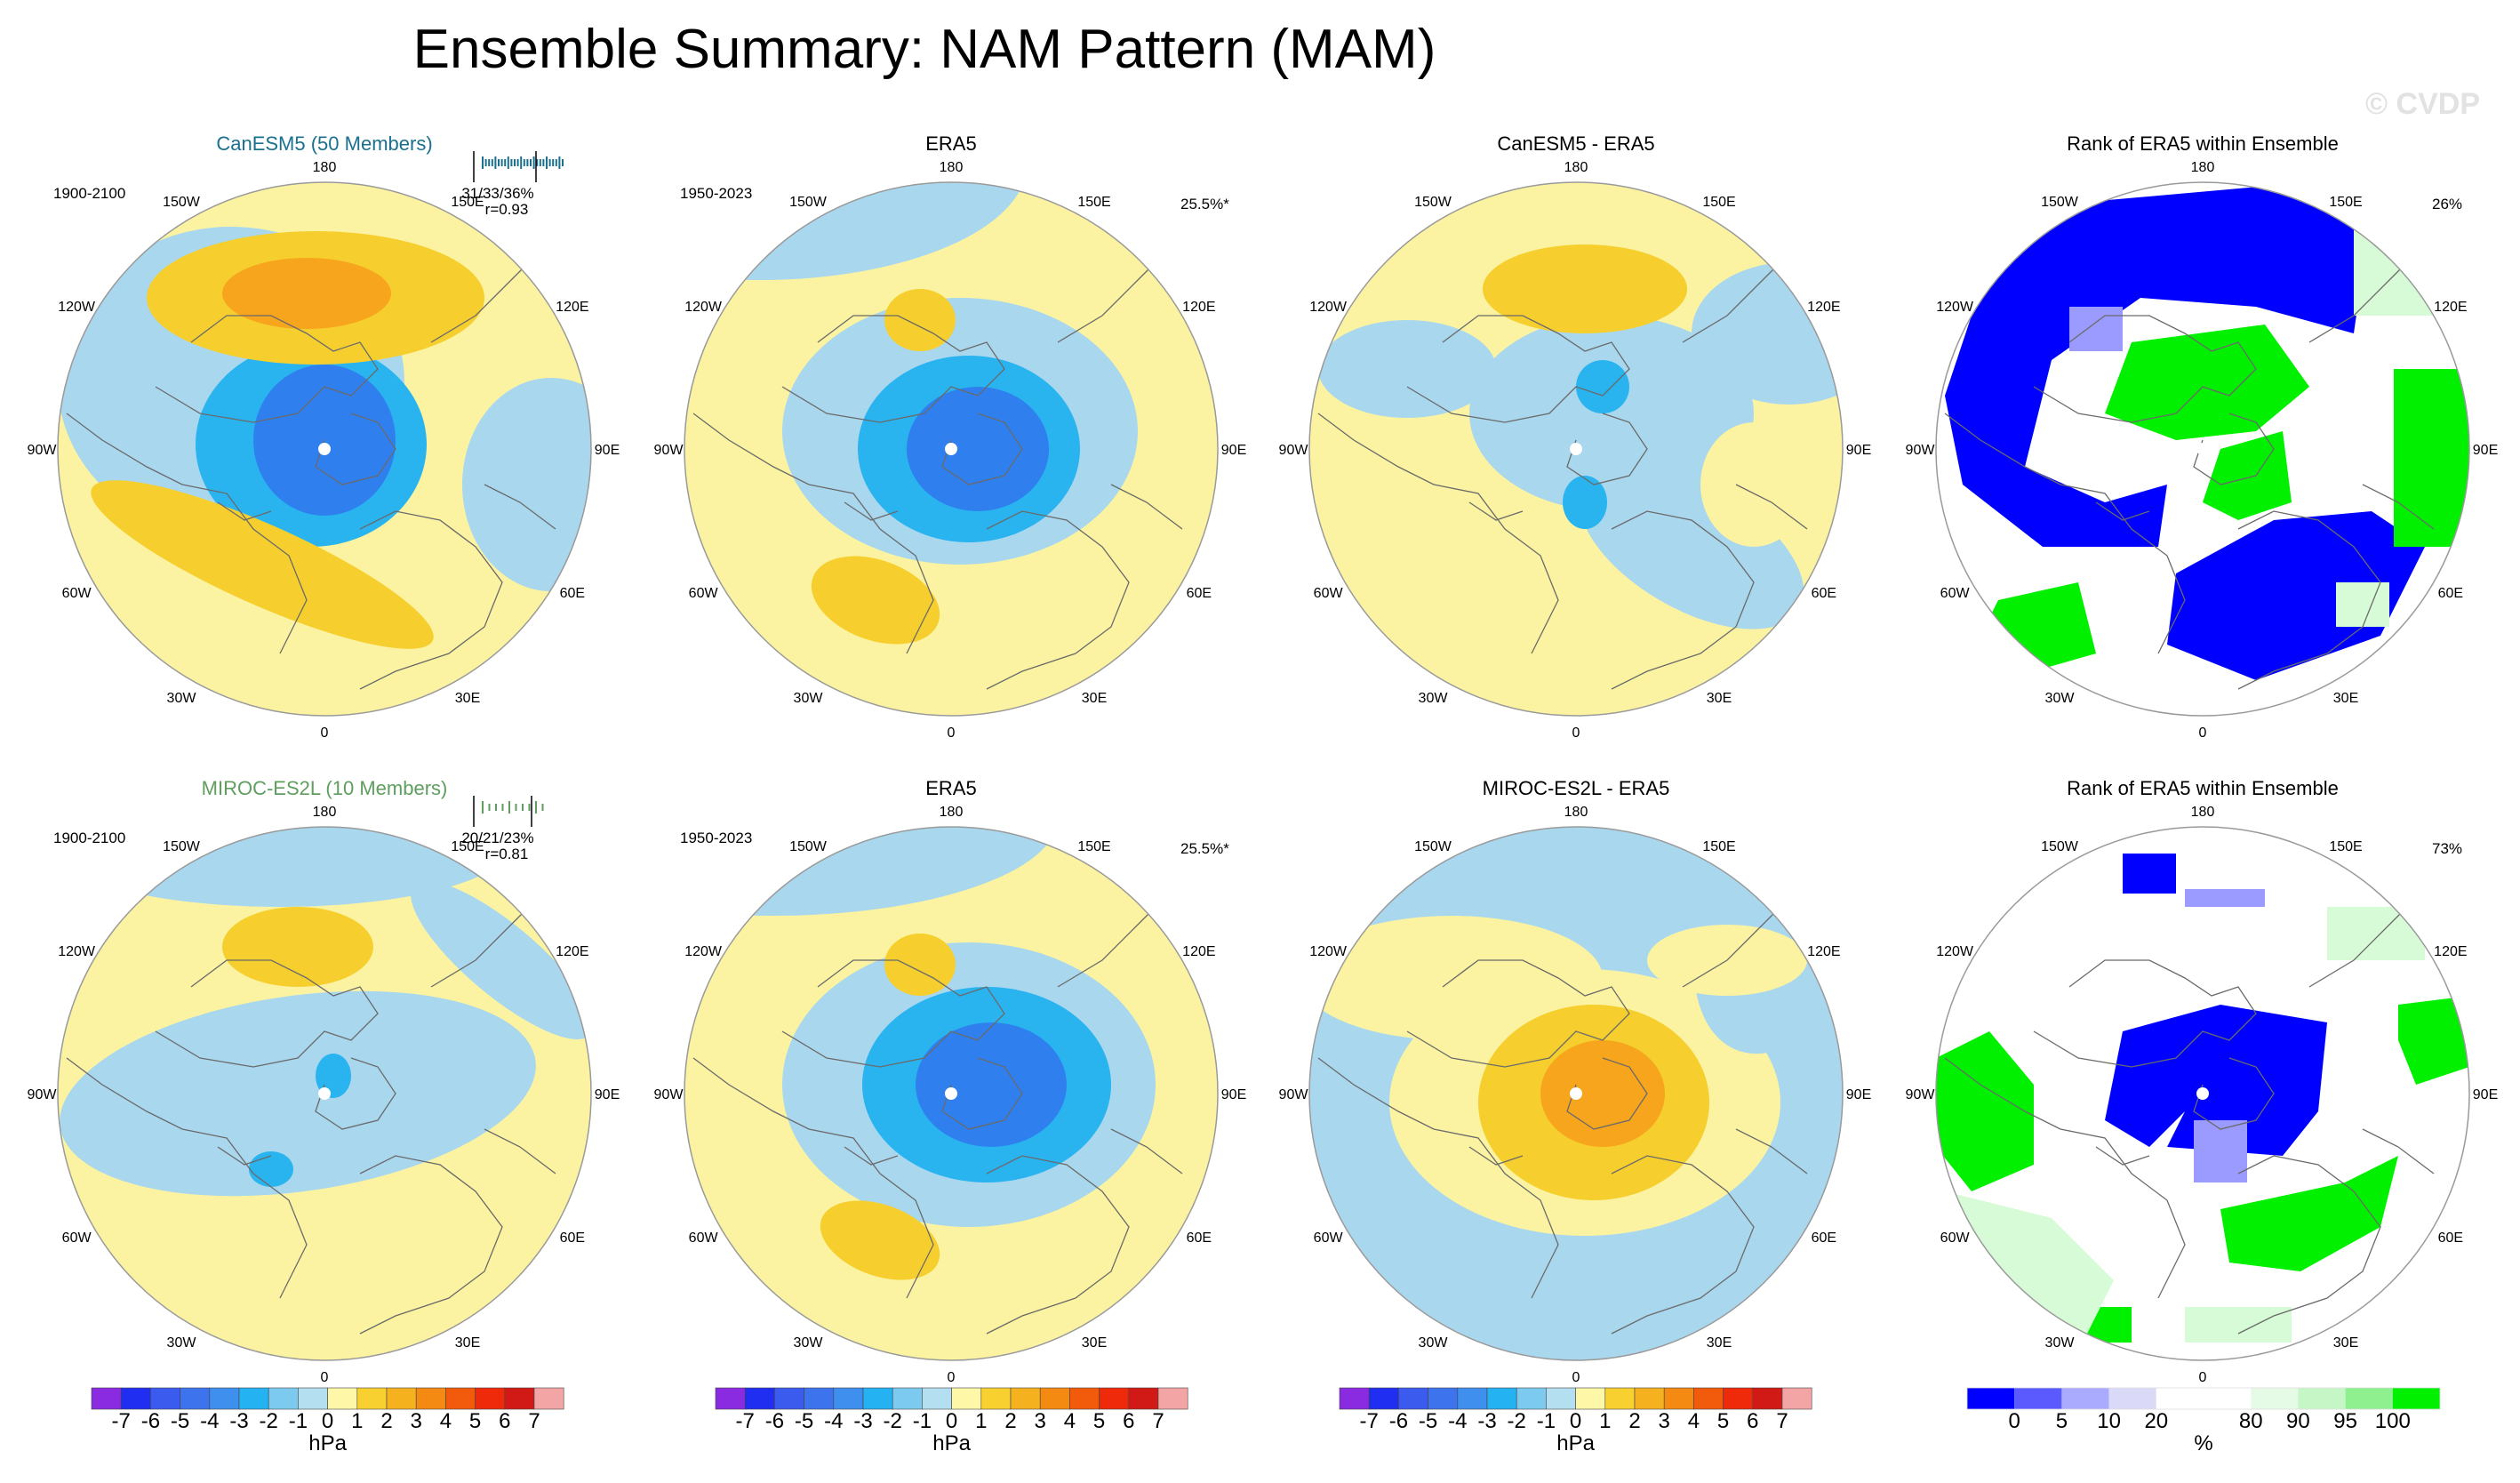  I want to click on colorbar-label: 5, so click(1099, 1421).